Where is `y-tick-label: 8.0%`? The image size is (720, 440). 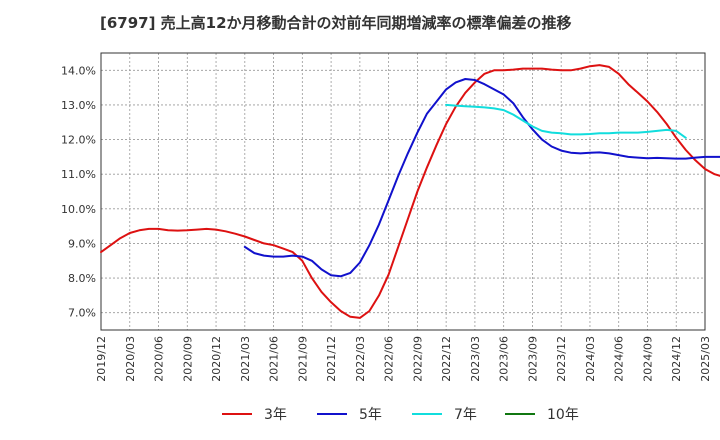 y-tick-label: 8.0% is located at coordinates (82, 278).